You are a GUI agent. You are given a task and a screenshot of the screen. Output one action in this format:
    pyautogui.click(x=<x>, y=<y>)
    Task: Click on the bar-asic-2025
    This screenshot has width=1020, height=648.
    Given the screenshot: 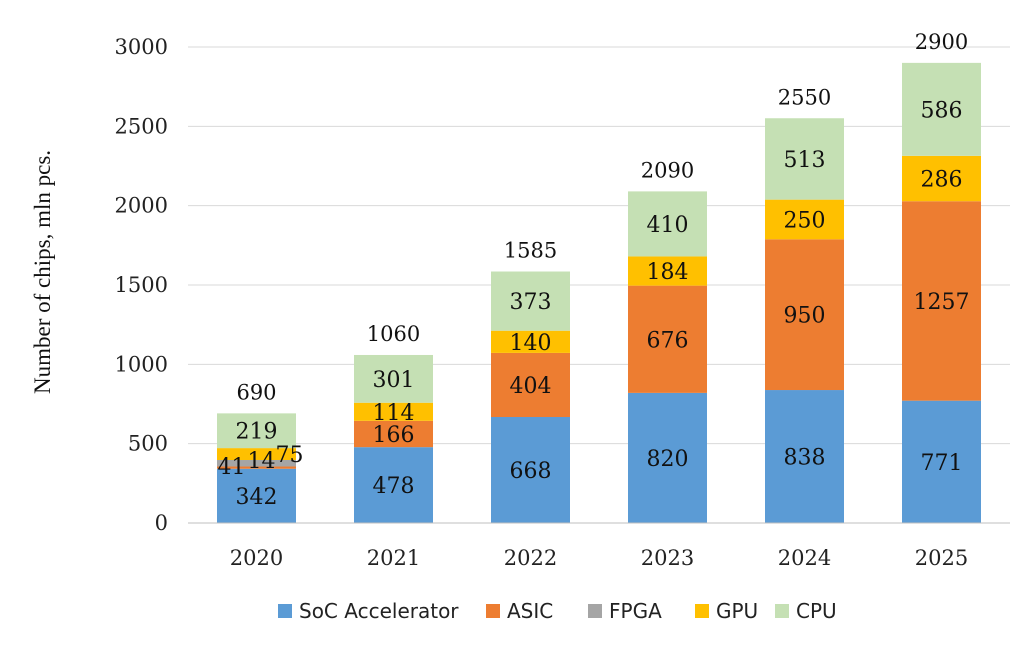 What is the action you would take?
    pyautogui.click(x=941, y=301)
    